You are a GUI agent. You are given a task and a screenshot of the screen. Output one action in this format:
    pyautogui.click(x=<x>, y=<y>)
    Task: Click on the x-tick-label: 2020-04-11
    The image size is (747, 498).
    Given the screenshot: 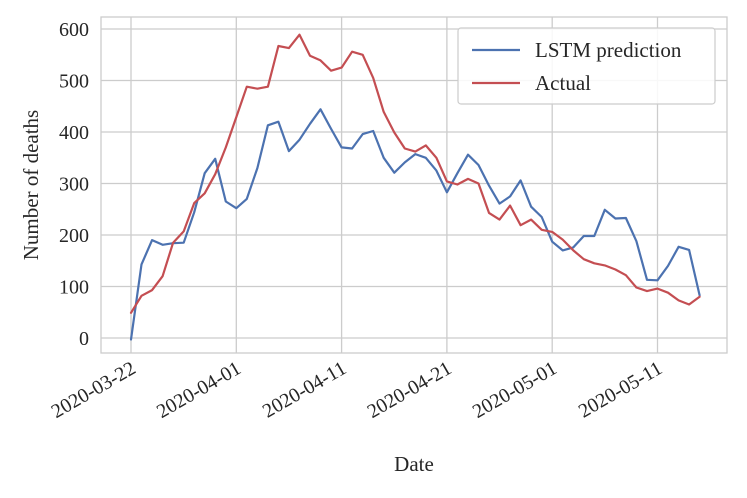 What is the action you would take?
    pyautogui.click(x=304, y=389)
    